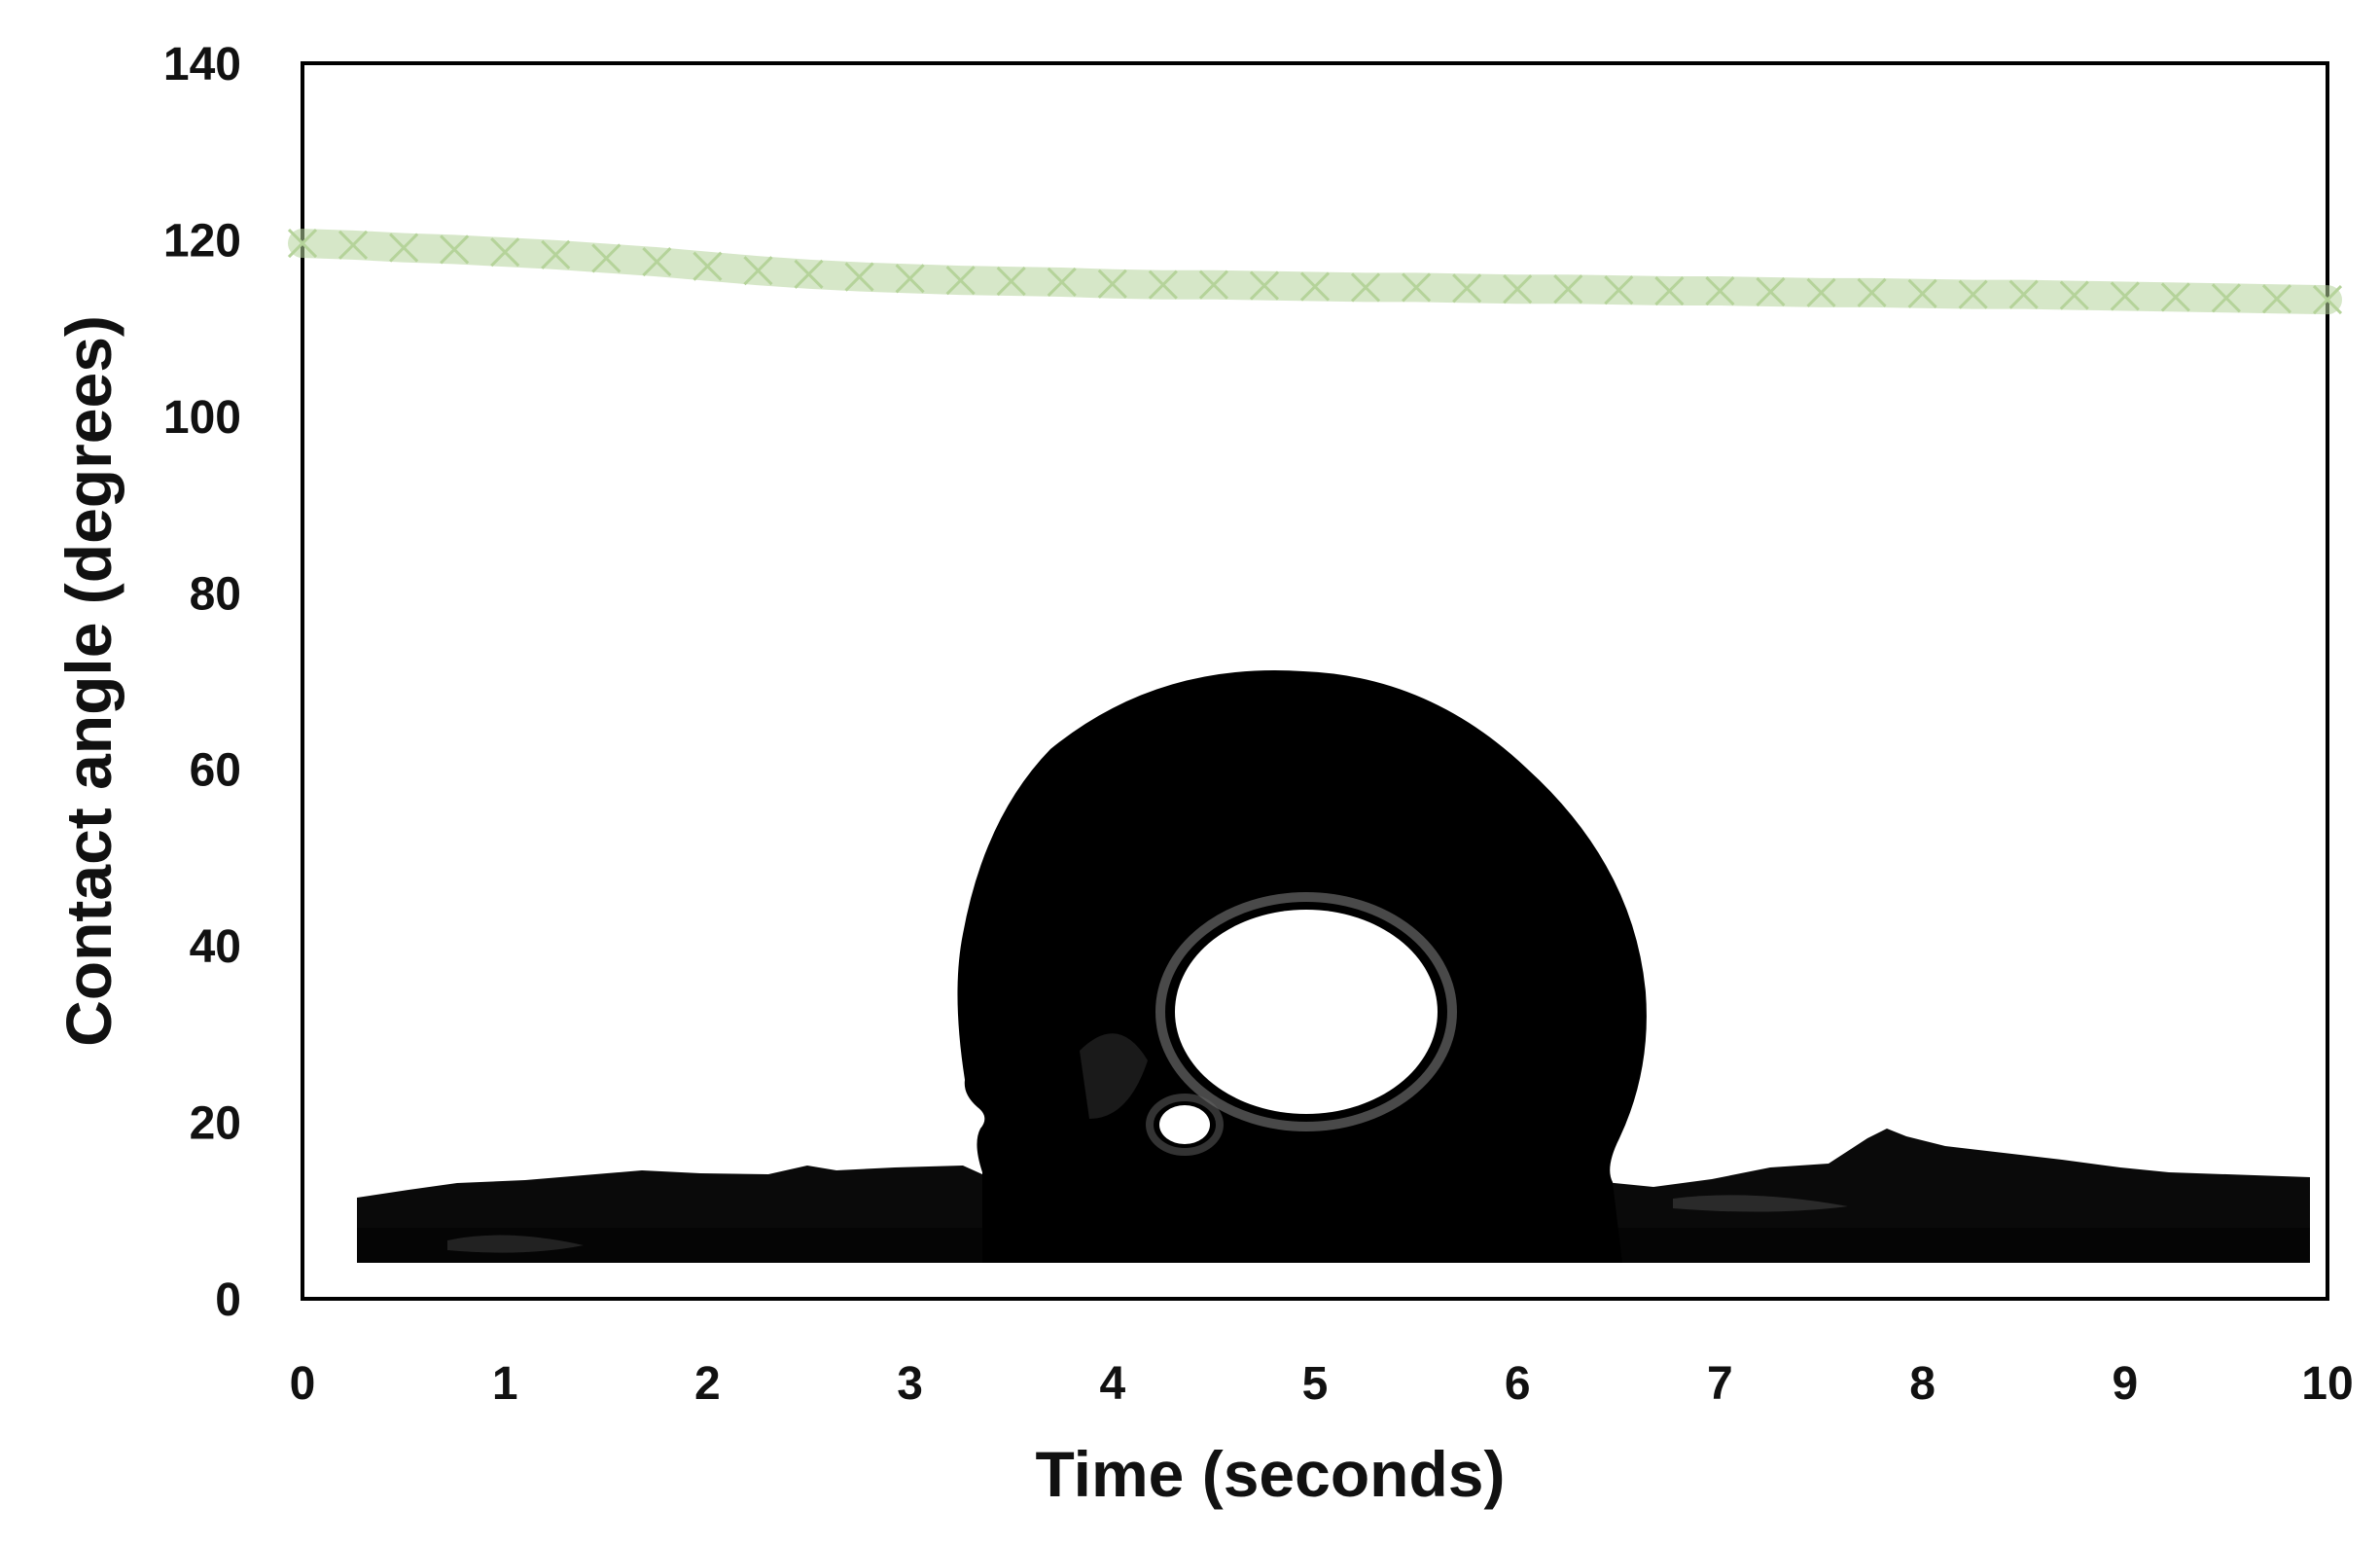 Image resolution: width=2380 pixels, height=1543 pixels. What do you see at coordinates (215, 594) in the screenshot?
I see `y-tick-label: 80` at bounding box center [215, 594].